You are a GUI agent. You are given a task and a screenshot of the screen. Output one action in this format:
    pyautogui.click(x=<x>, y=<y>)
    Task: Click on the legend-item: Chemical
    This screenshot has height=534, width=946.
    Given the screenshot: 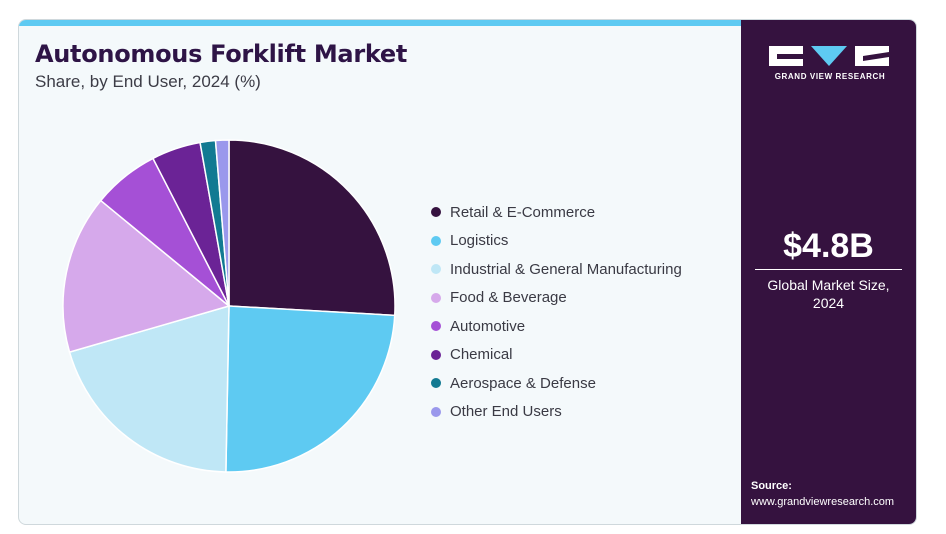 What is the action you would take?
    pyautogui.click(x=556, y=355)
    